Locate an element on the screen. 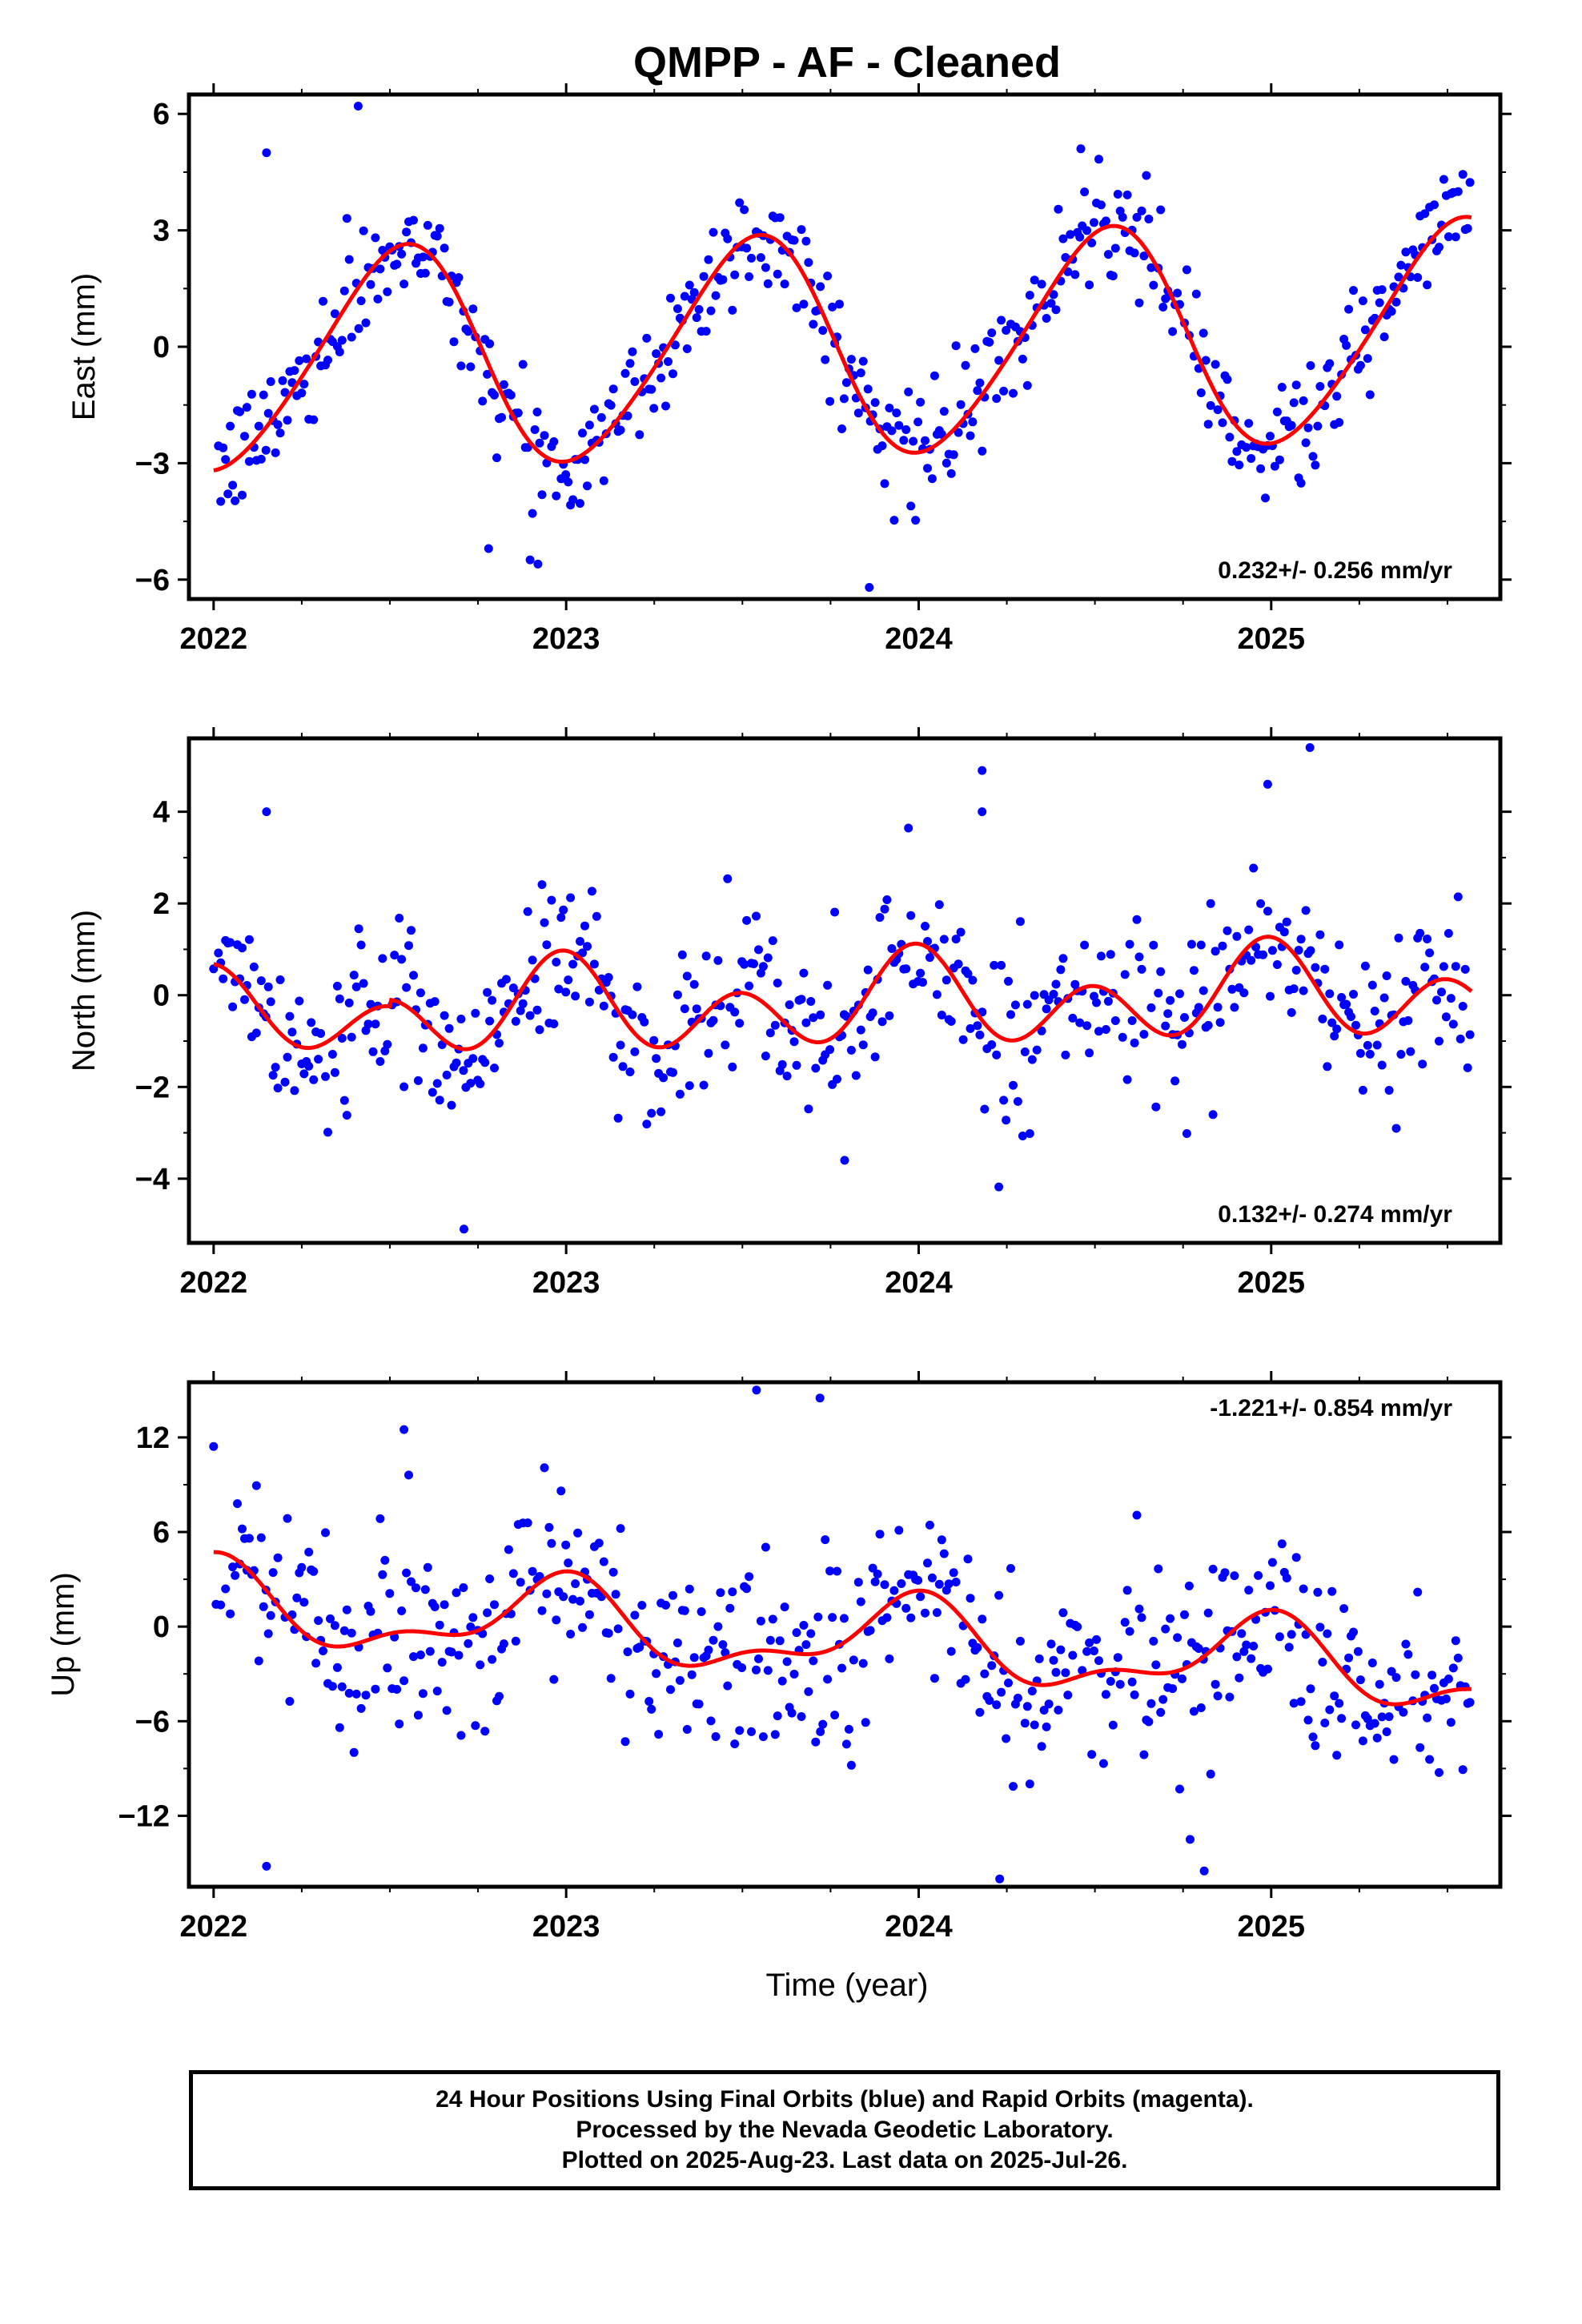 The width and height of the screenshot is (1582, 2324). north-model-curve is located at coordinates (843, 993).